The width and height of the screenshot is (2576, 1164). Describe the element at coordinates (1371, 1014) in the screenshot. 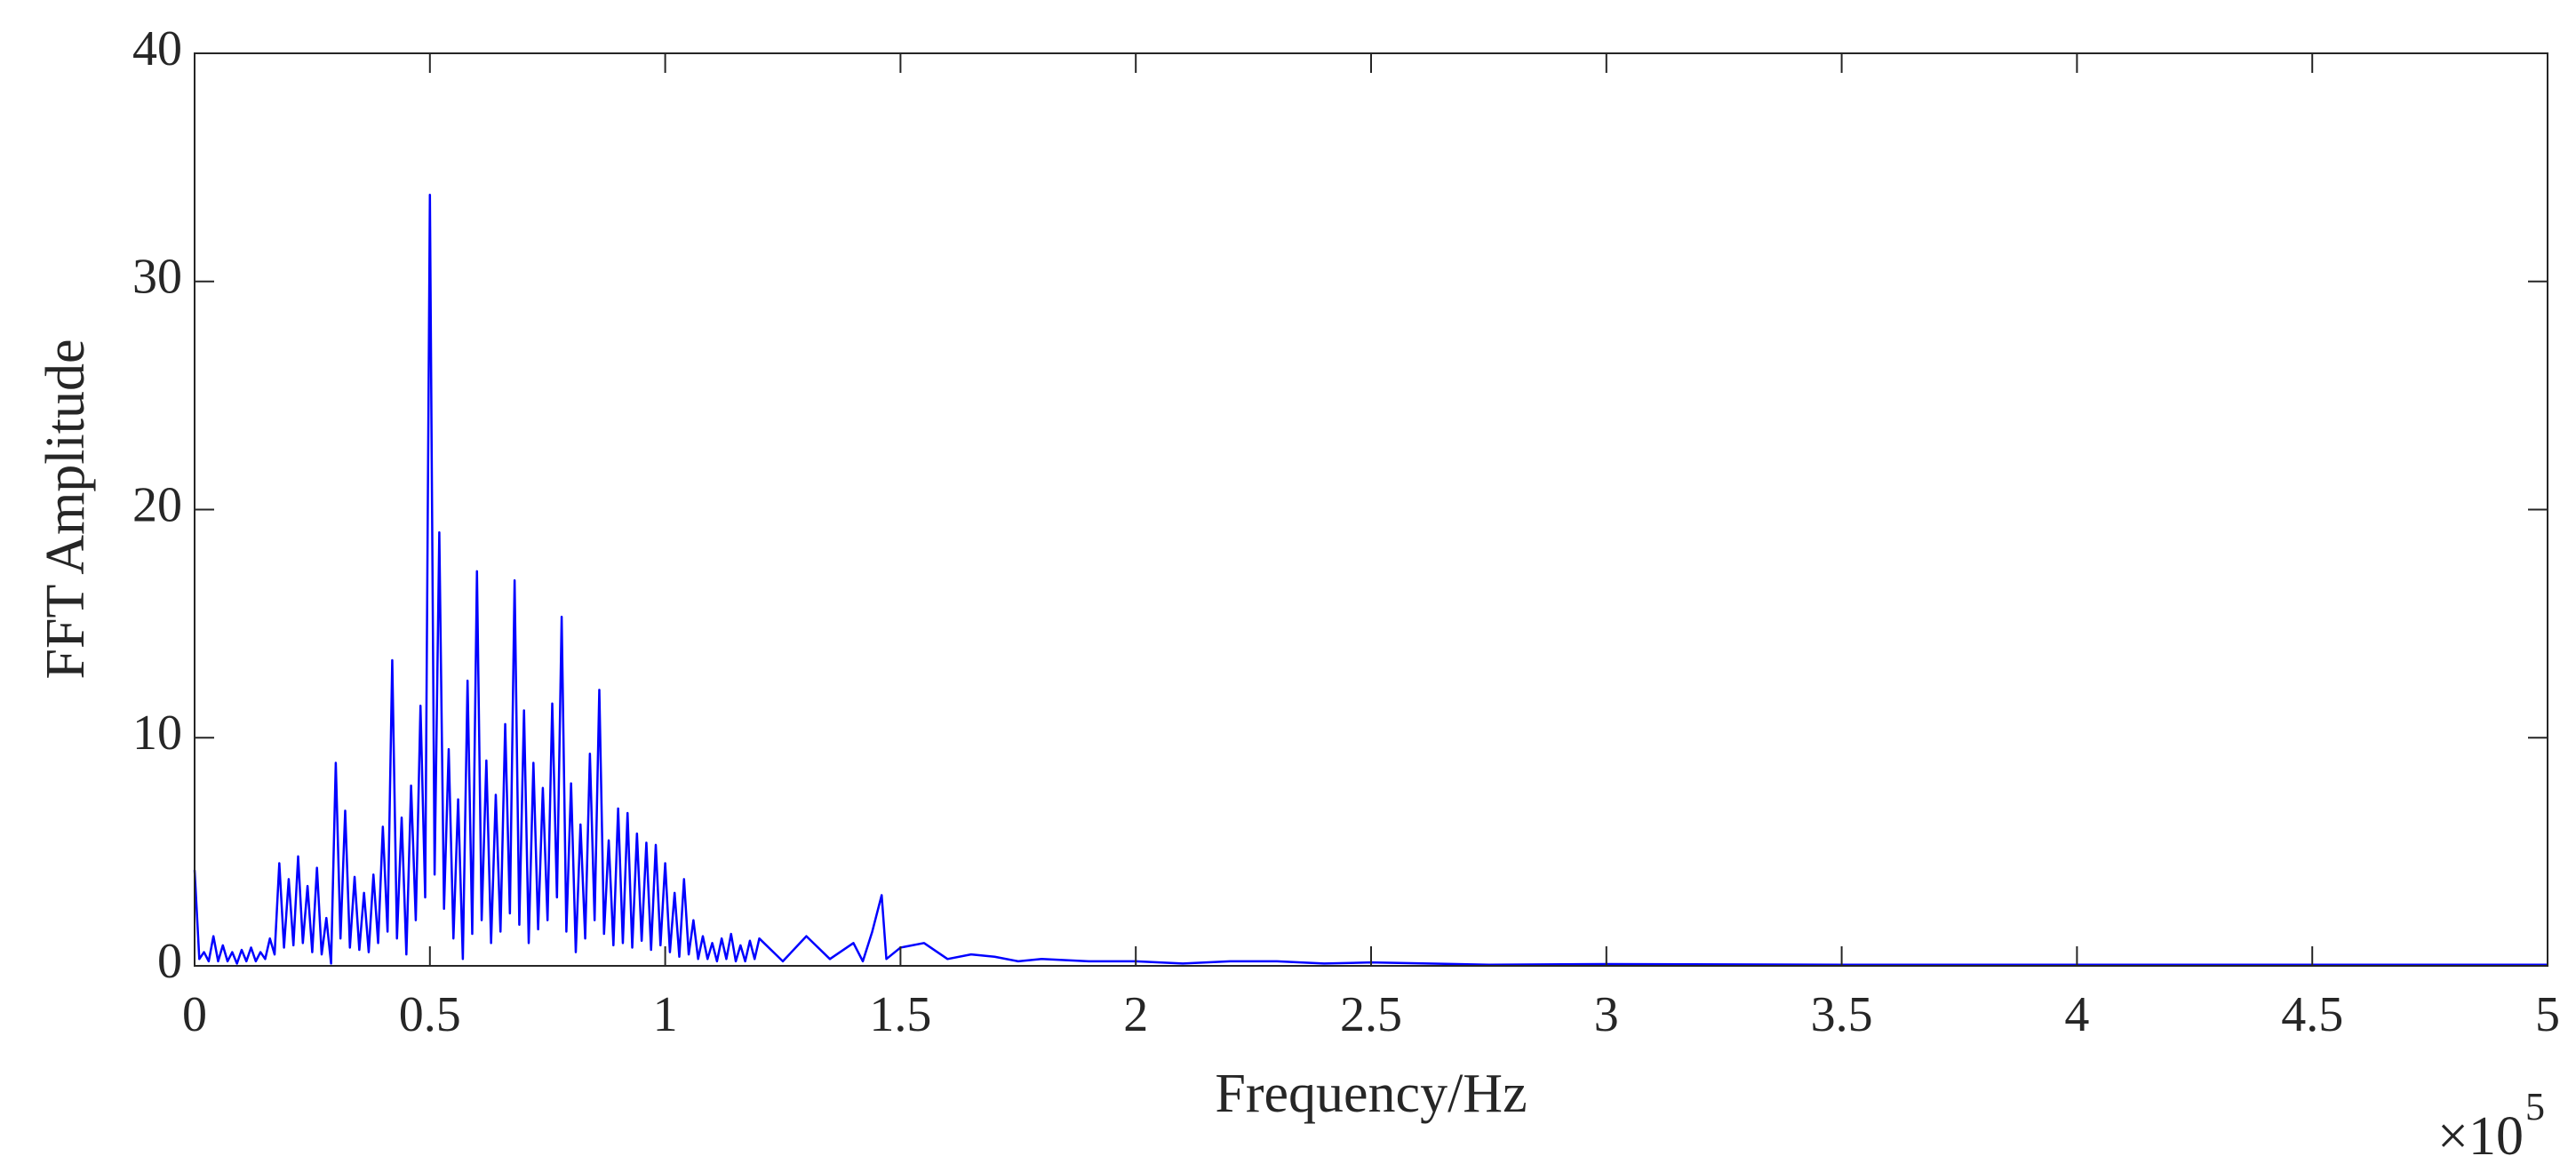

I see `x-tick-label: 2.5` at that location.